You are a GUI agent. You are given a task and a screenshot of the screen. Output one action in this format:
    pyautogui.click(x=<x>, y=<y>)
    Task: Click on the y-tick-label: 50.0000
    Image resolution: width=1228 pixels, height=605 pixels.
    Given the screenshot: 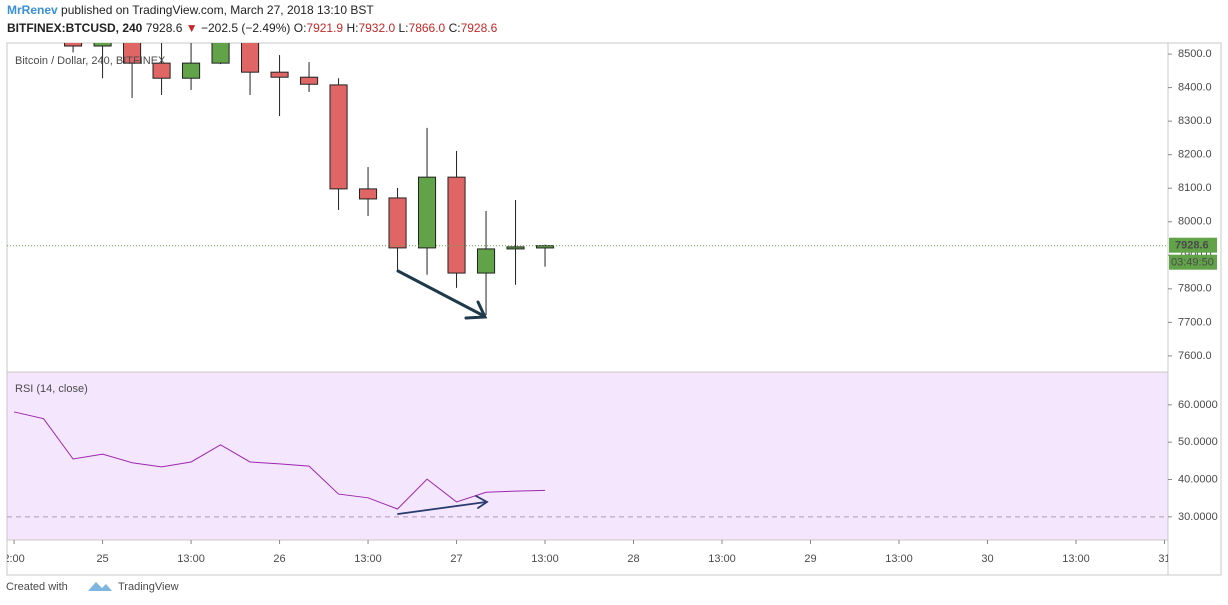 What is the action you would take?
    pyautogui.click(x=1198, y=442)
    